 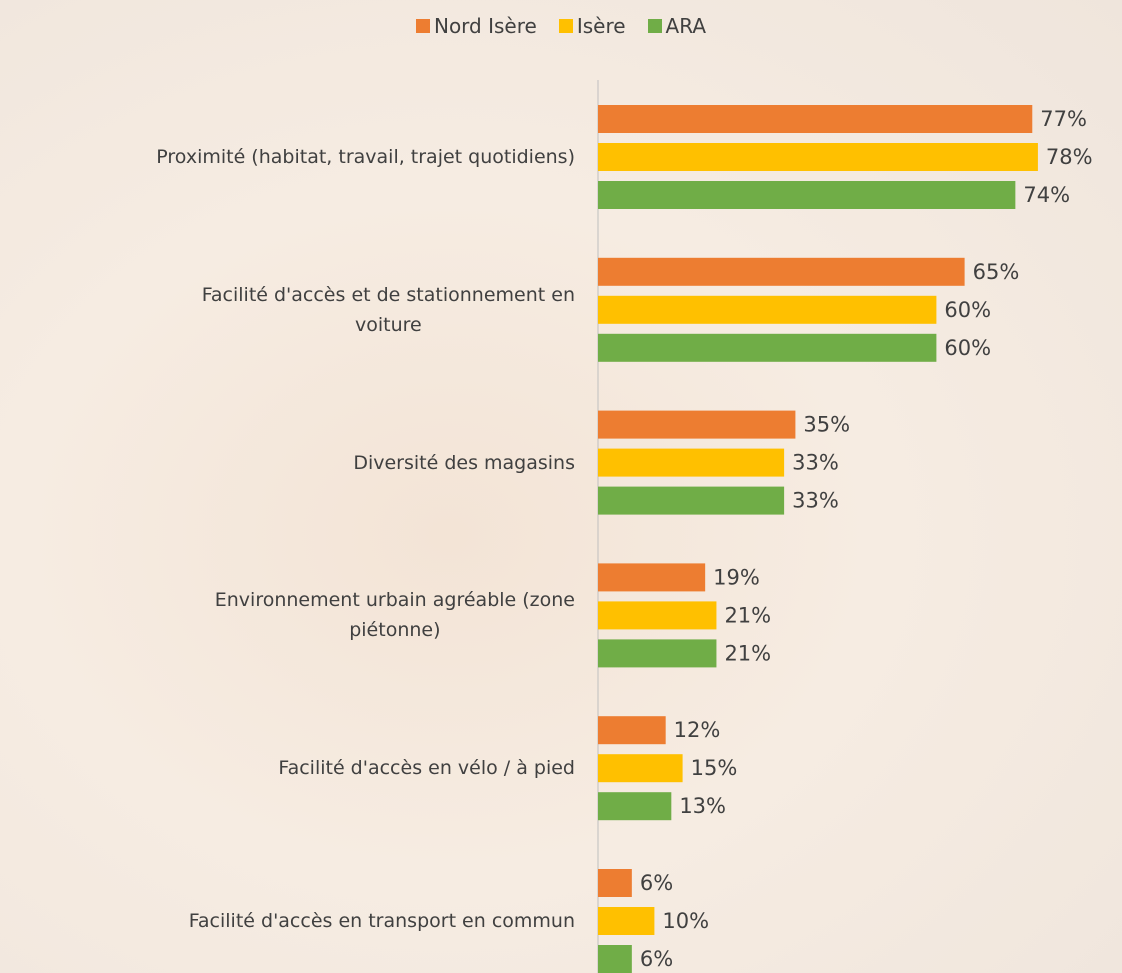 What do you see at coordinates (485, 26) in the screenshot?
I see `legend-label: Nord Isère` at bounding box center [485, 26].